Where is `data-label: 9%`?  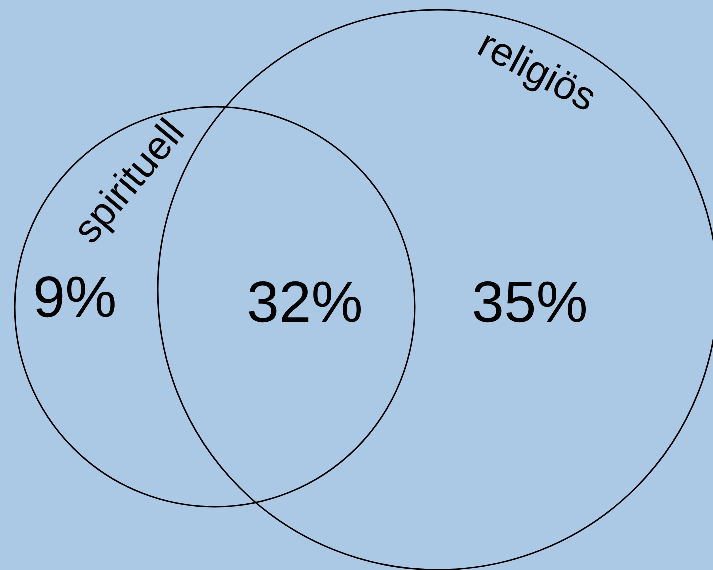 data-label: 9% is located at coordinates (75, 297).